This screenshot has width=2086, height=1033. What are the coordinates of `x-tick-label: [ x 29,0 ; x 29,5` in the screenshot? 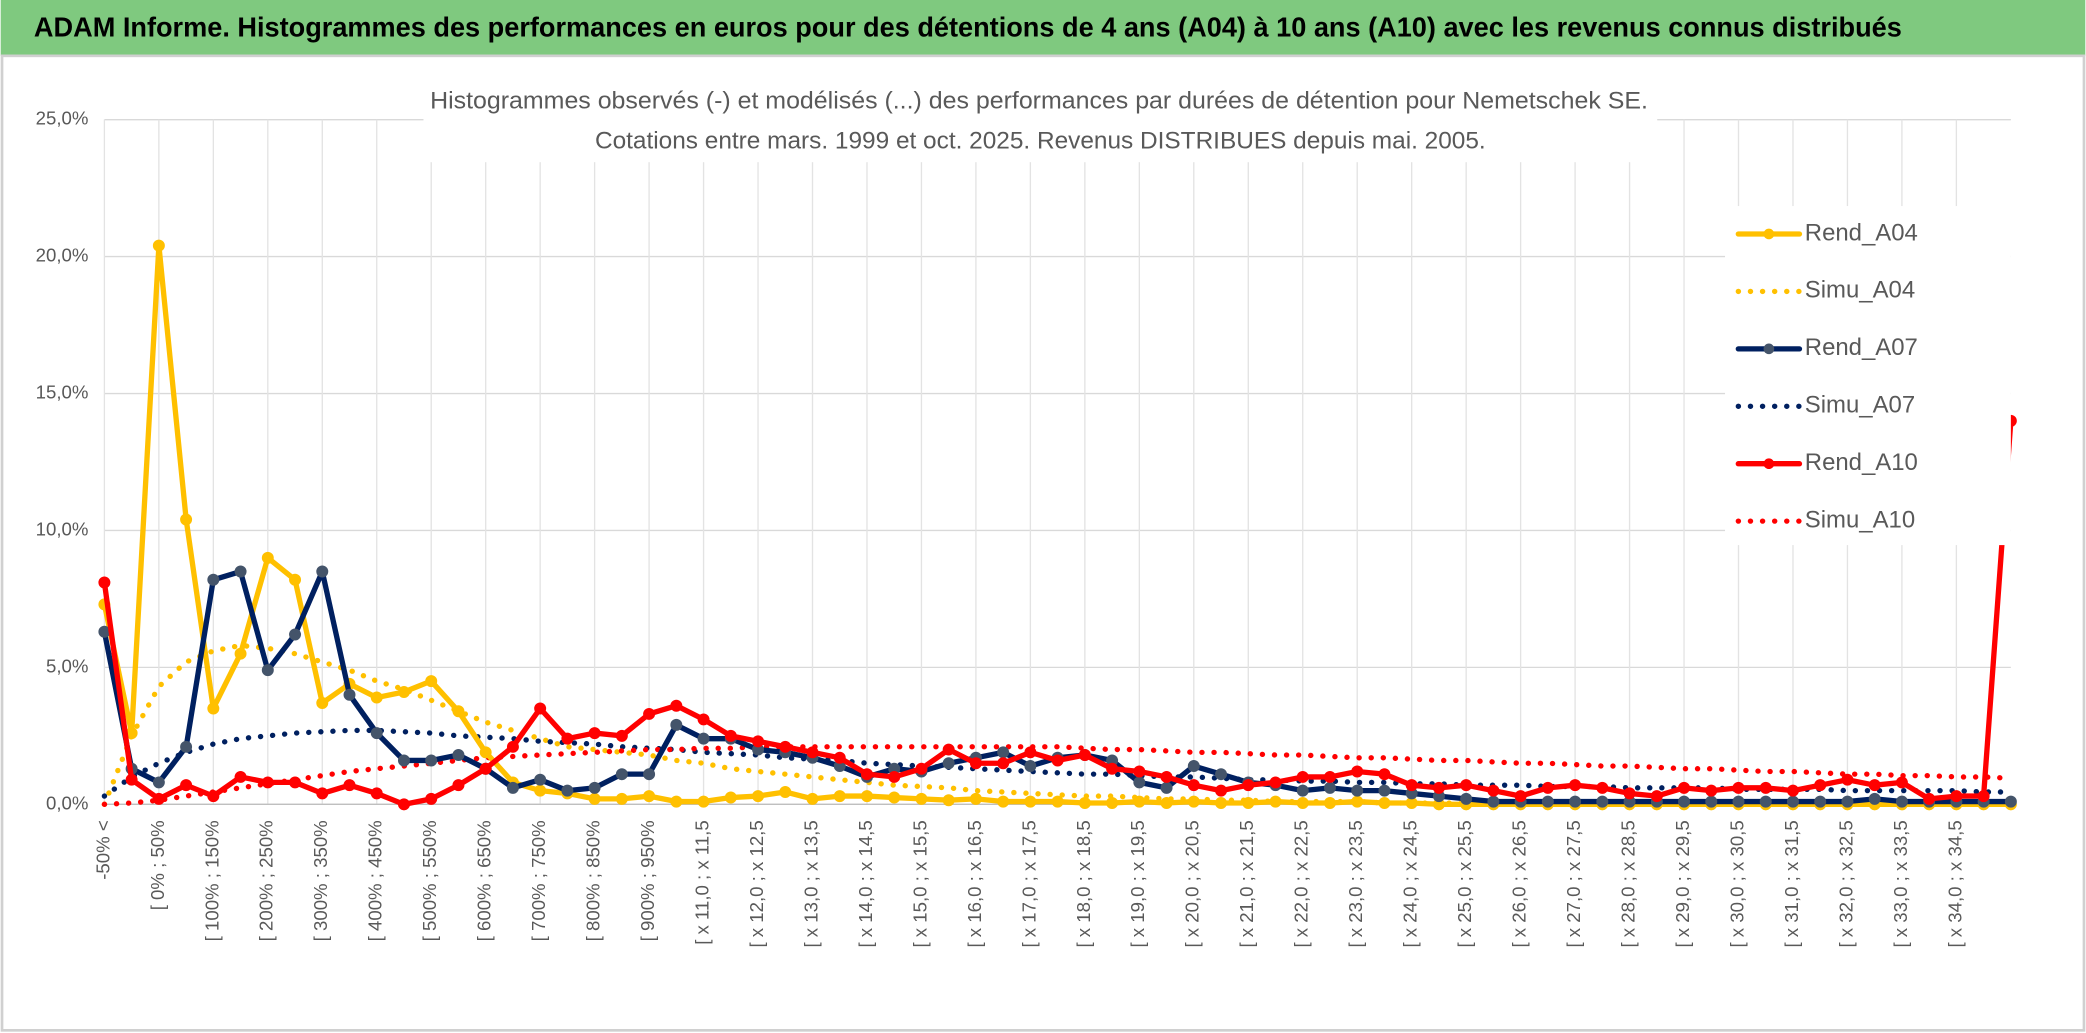 It's located at (1682, 883).